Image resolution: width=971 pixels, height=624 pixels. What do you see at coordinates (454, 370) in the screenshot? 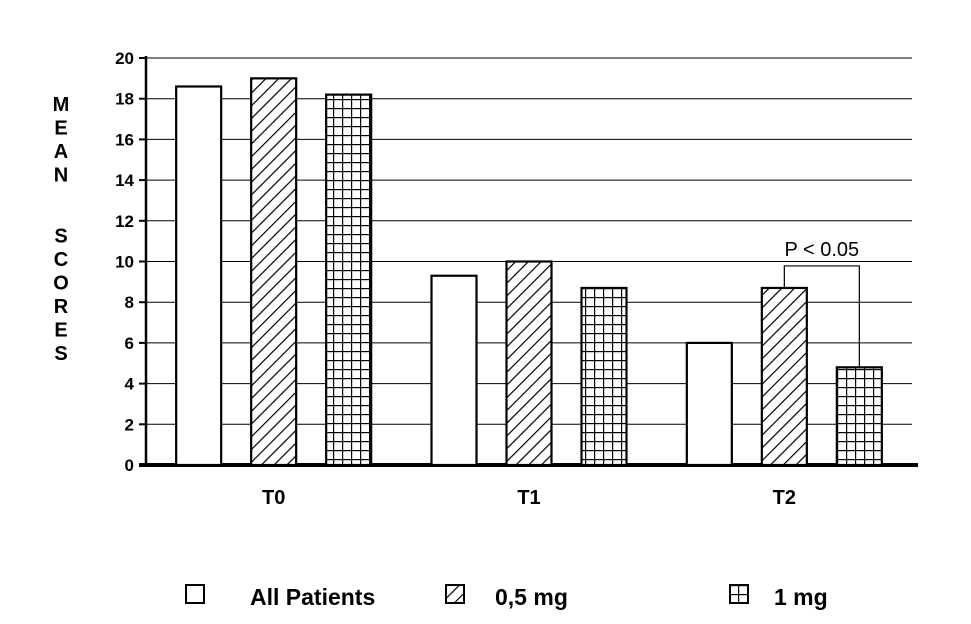
I see `bar-empty-t1` at bounding box center [454, 370].